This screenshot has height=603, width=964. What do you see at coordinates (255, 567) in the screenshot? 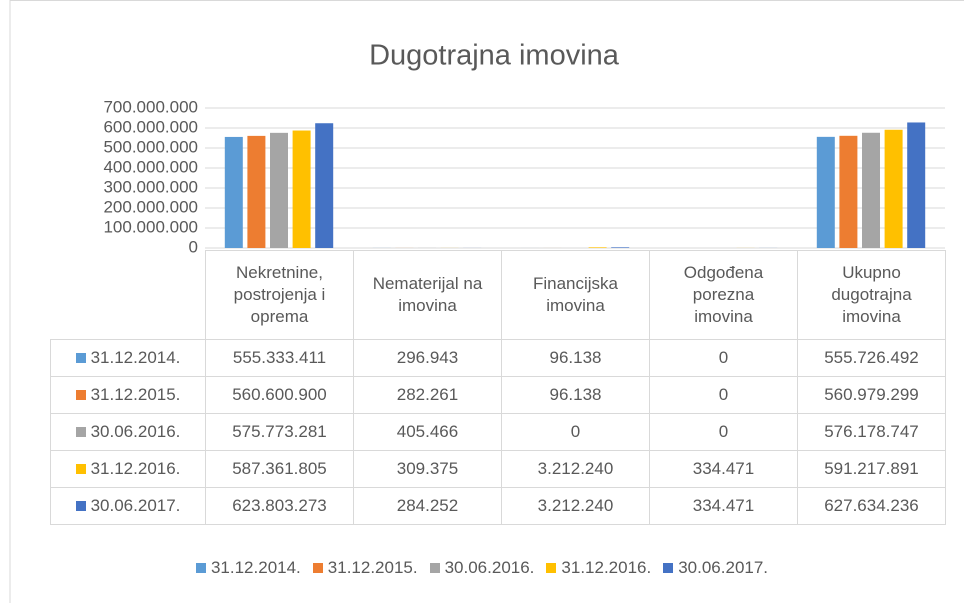
I see `legend-label: 31.12.2014.` at bounding box center [255, 567].